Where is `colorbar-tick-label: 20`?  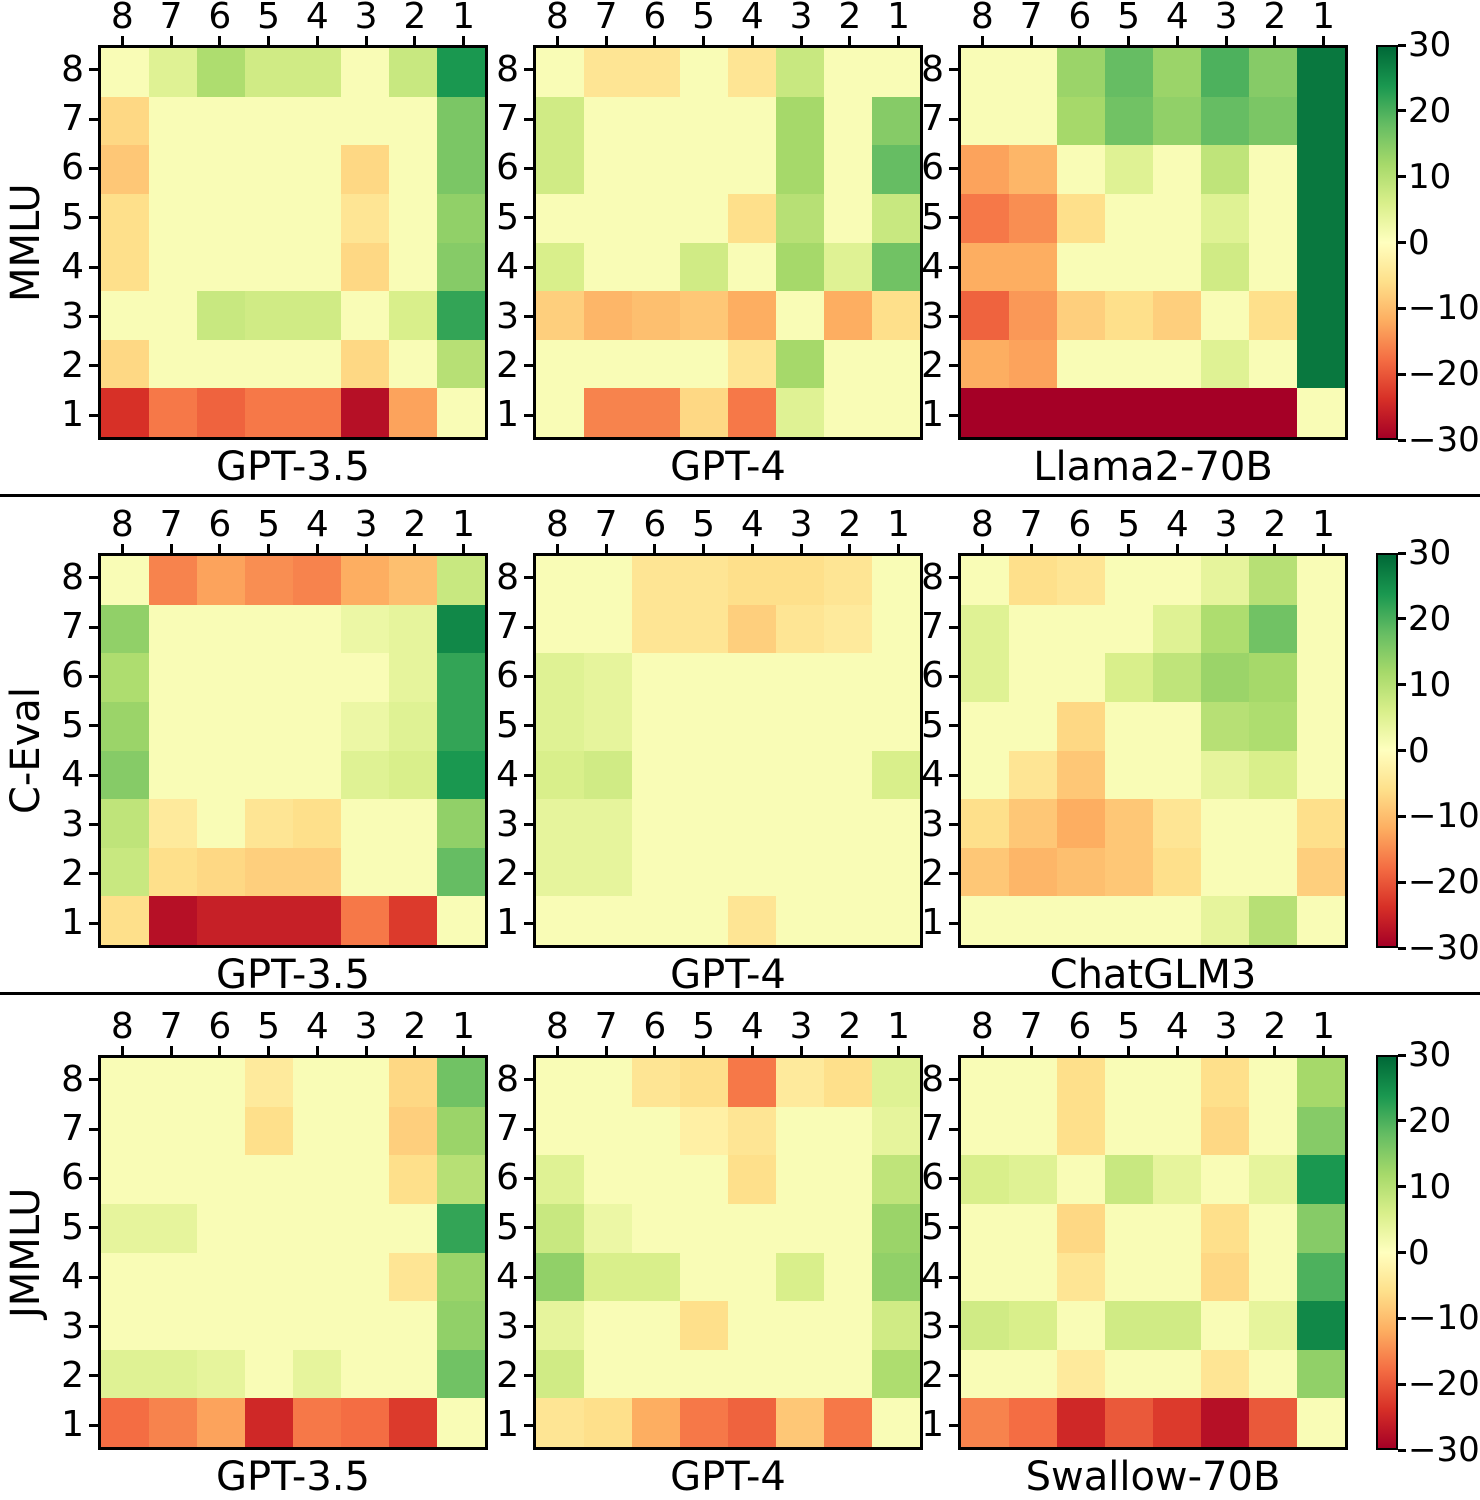 colorbar-tick-label: 20 is located at coordinates (1430, 618).